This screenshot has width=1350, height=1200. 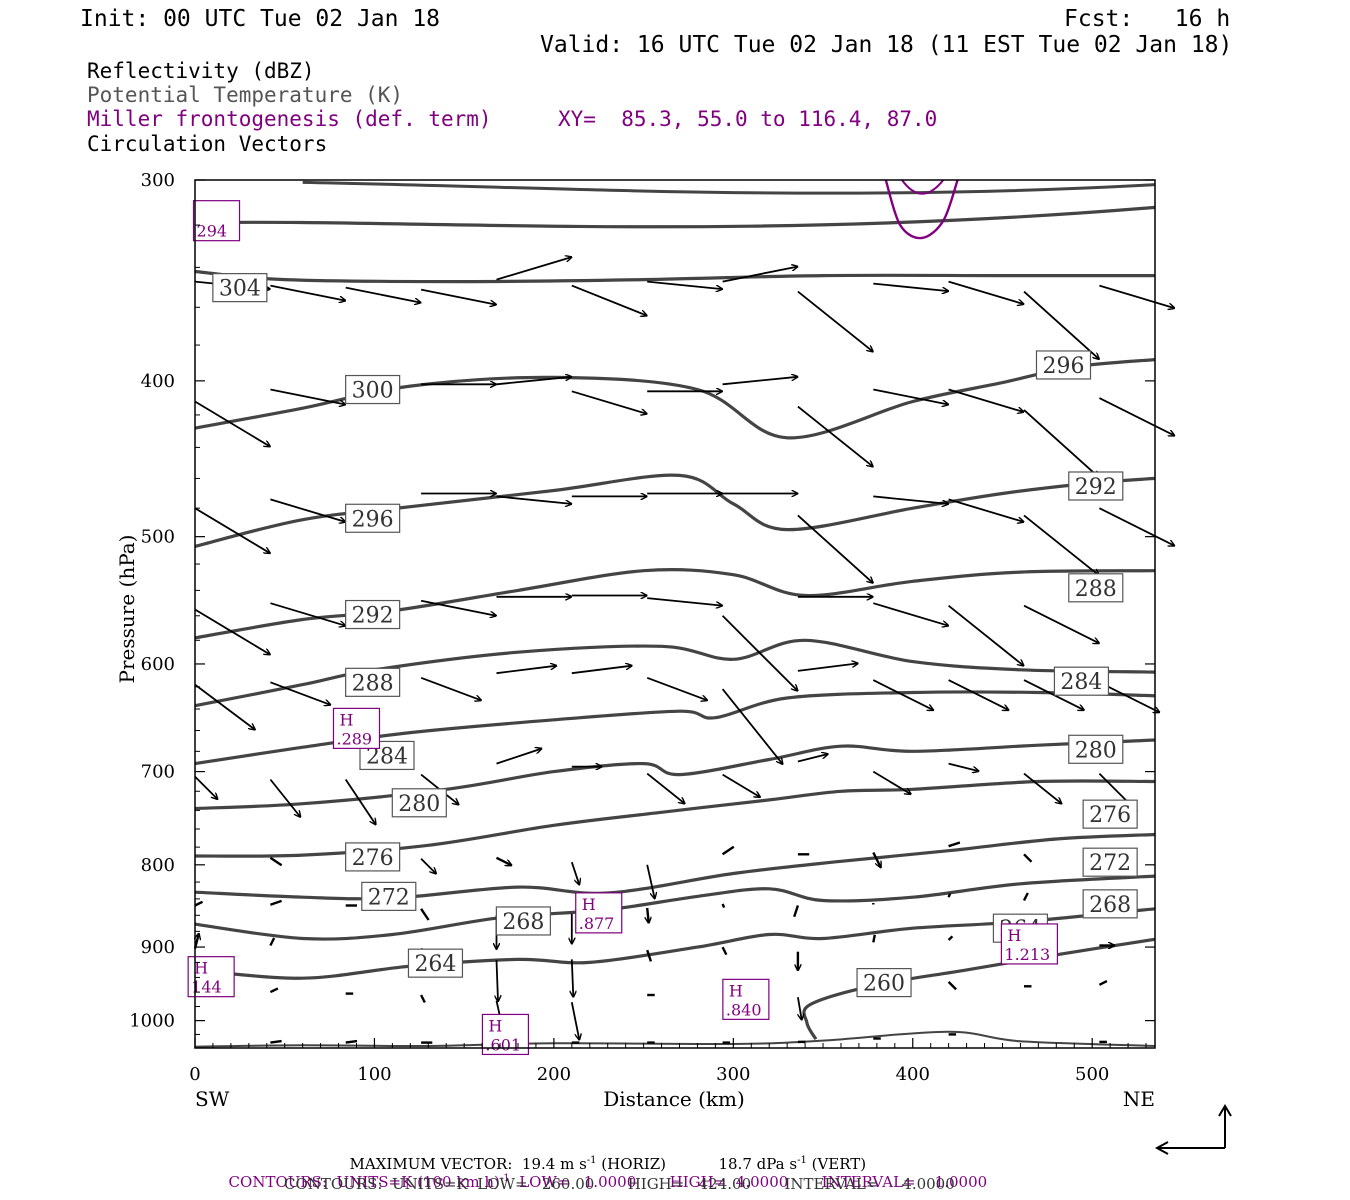 What do you see at coordinates (1081, 682) in the screenshot?
I see `svg-text: 284` at bounding box center [1081, 682].